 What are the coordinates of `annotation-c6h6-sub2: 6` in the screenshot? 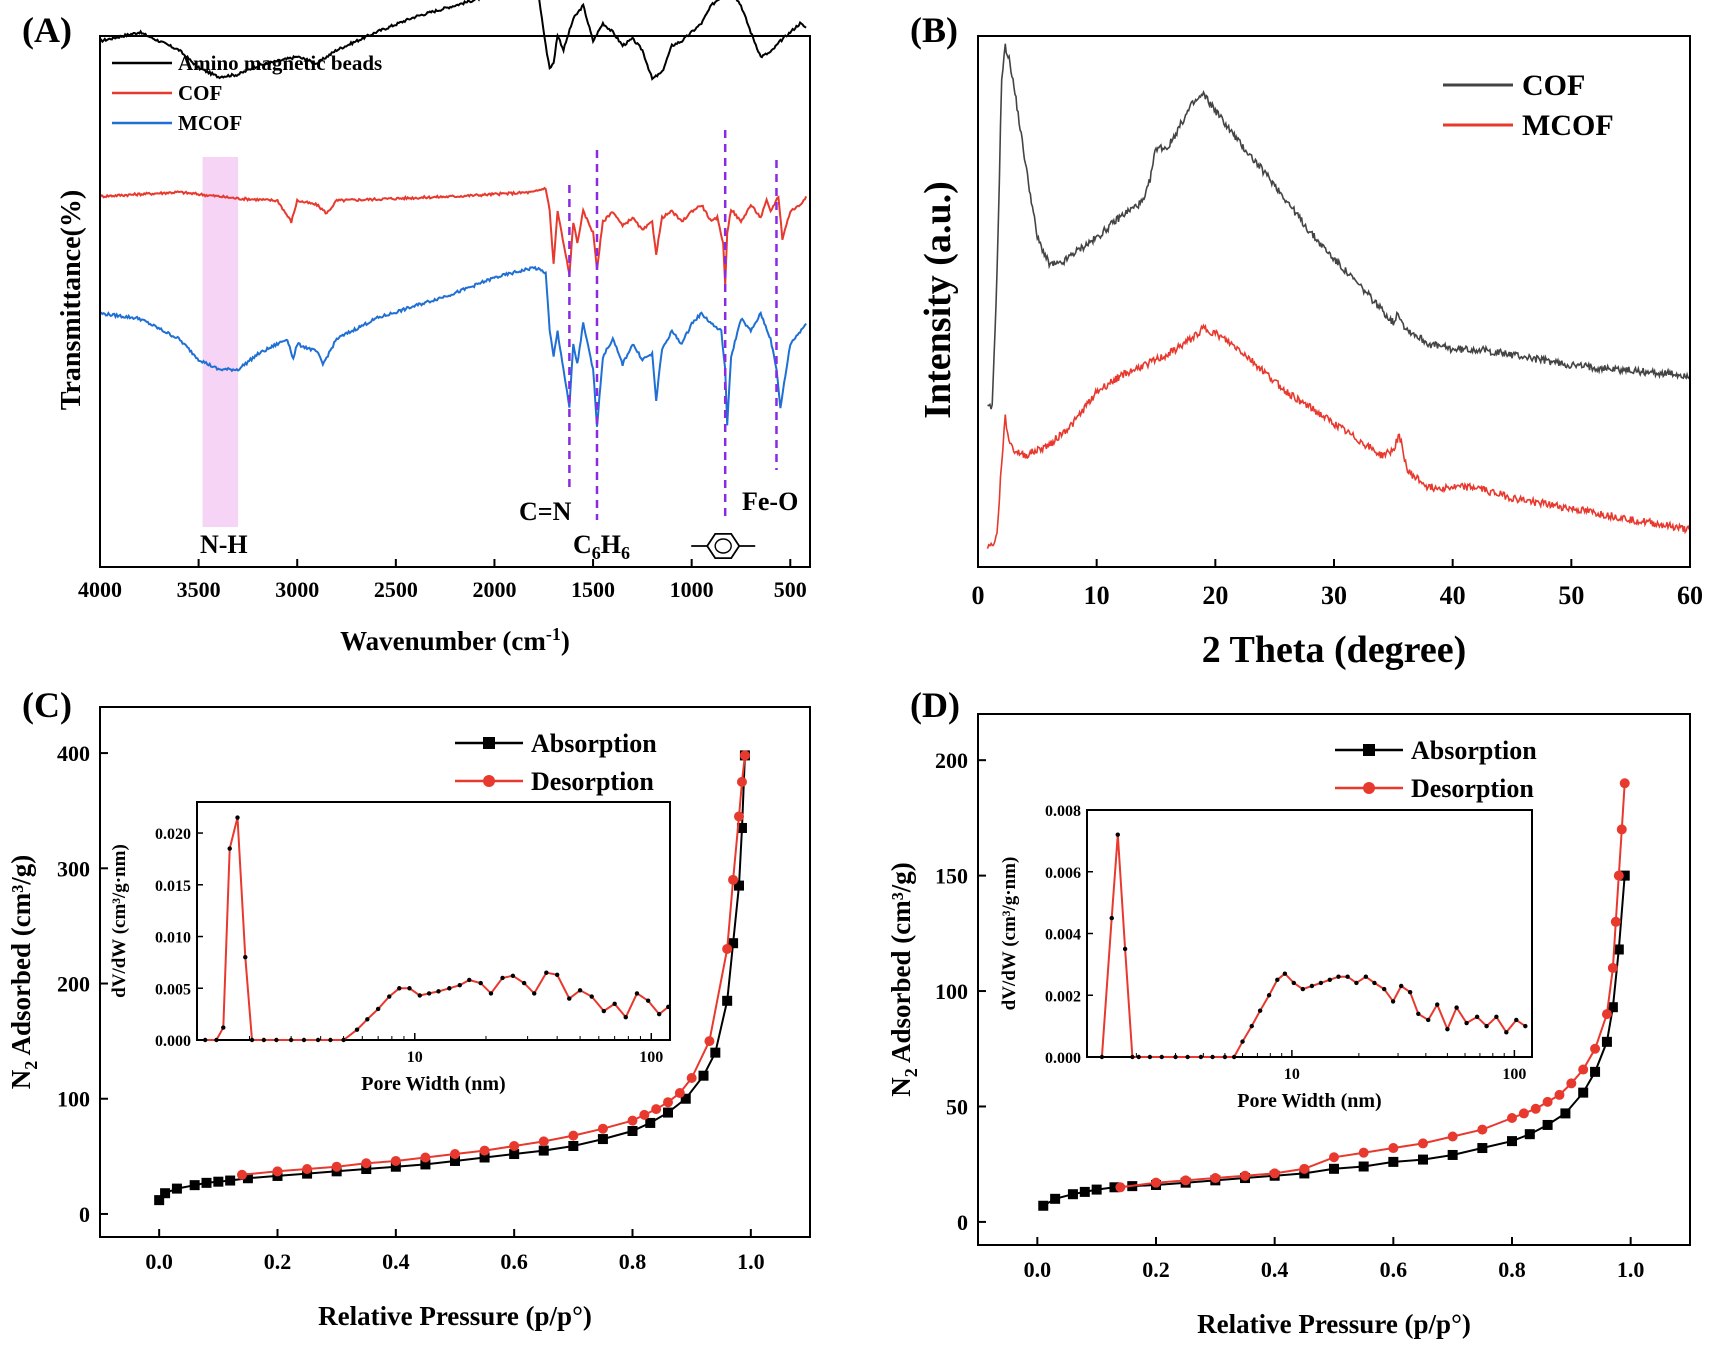 It's located at (625, 553).